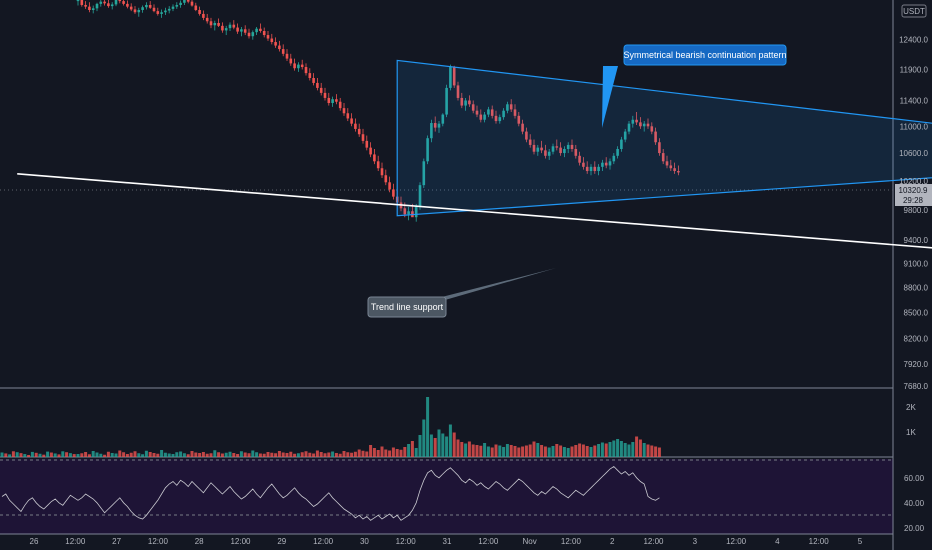  Describe the element at coordinates (913, 195) in the screenshot. I see `last-price-tag-box` at that location.